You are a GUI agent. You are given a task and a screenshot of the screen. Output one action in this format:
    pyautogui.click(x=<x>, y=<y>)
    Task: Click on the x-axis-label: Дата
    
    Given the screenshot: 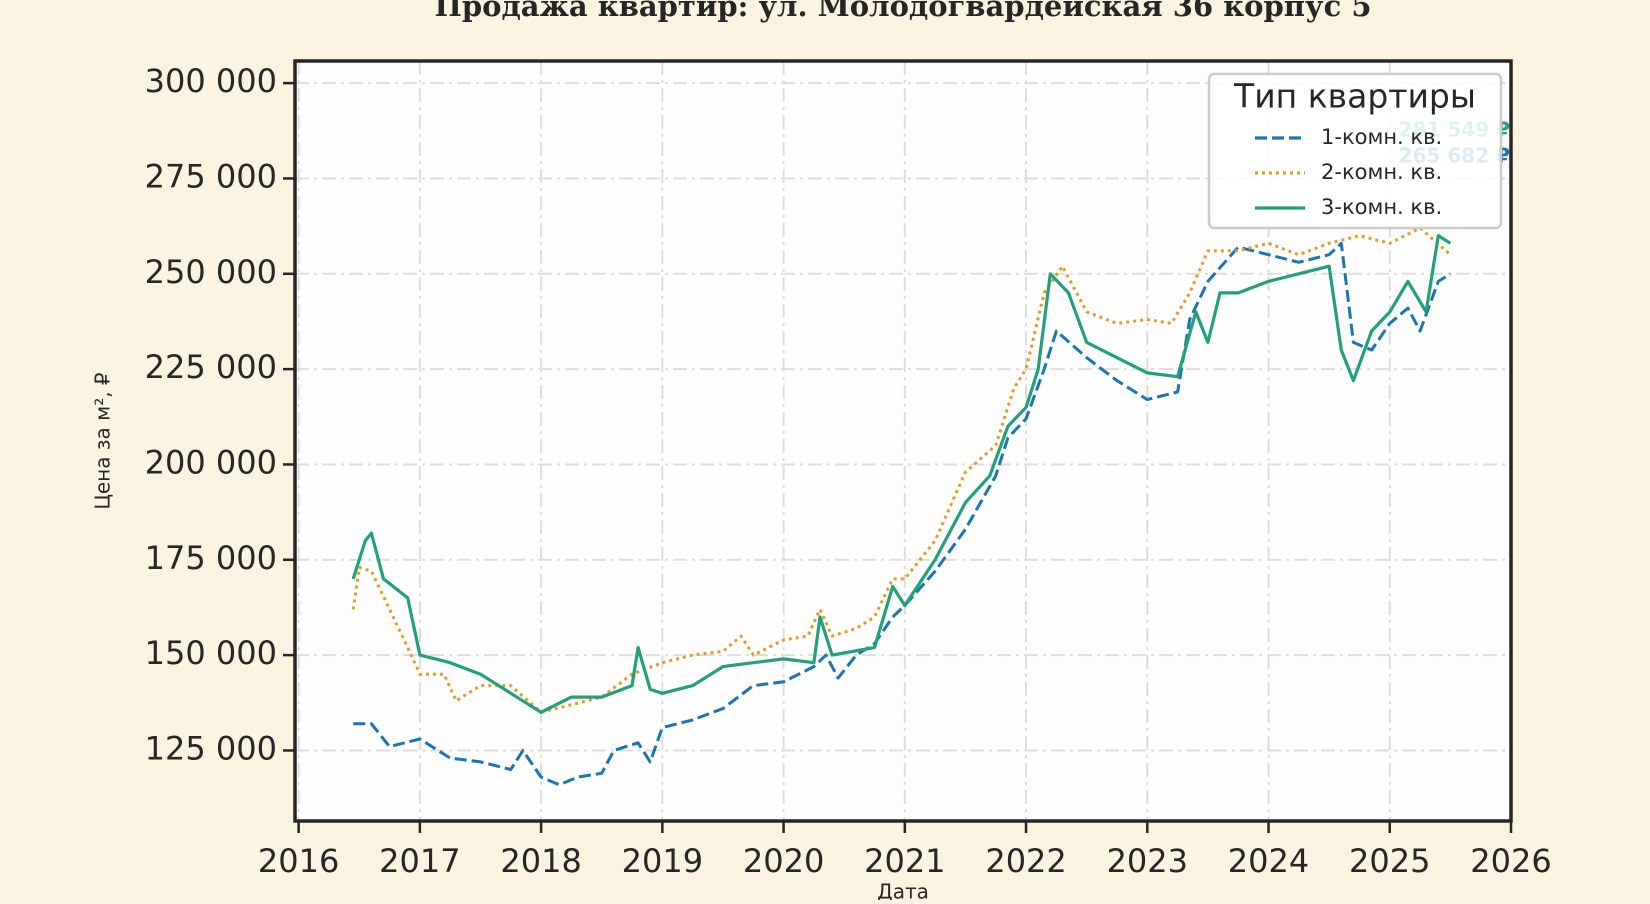 What is the action you would take?
    pyautogui.click(x=903, y=890)
    